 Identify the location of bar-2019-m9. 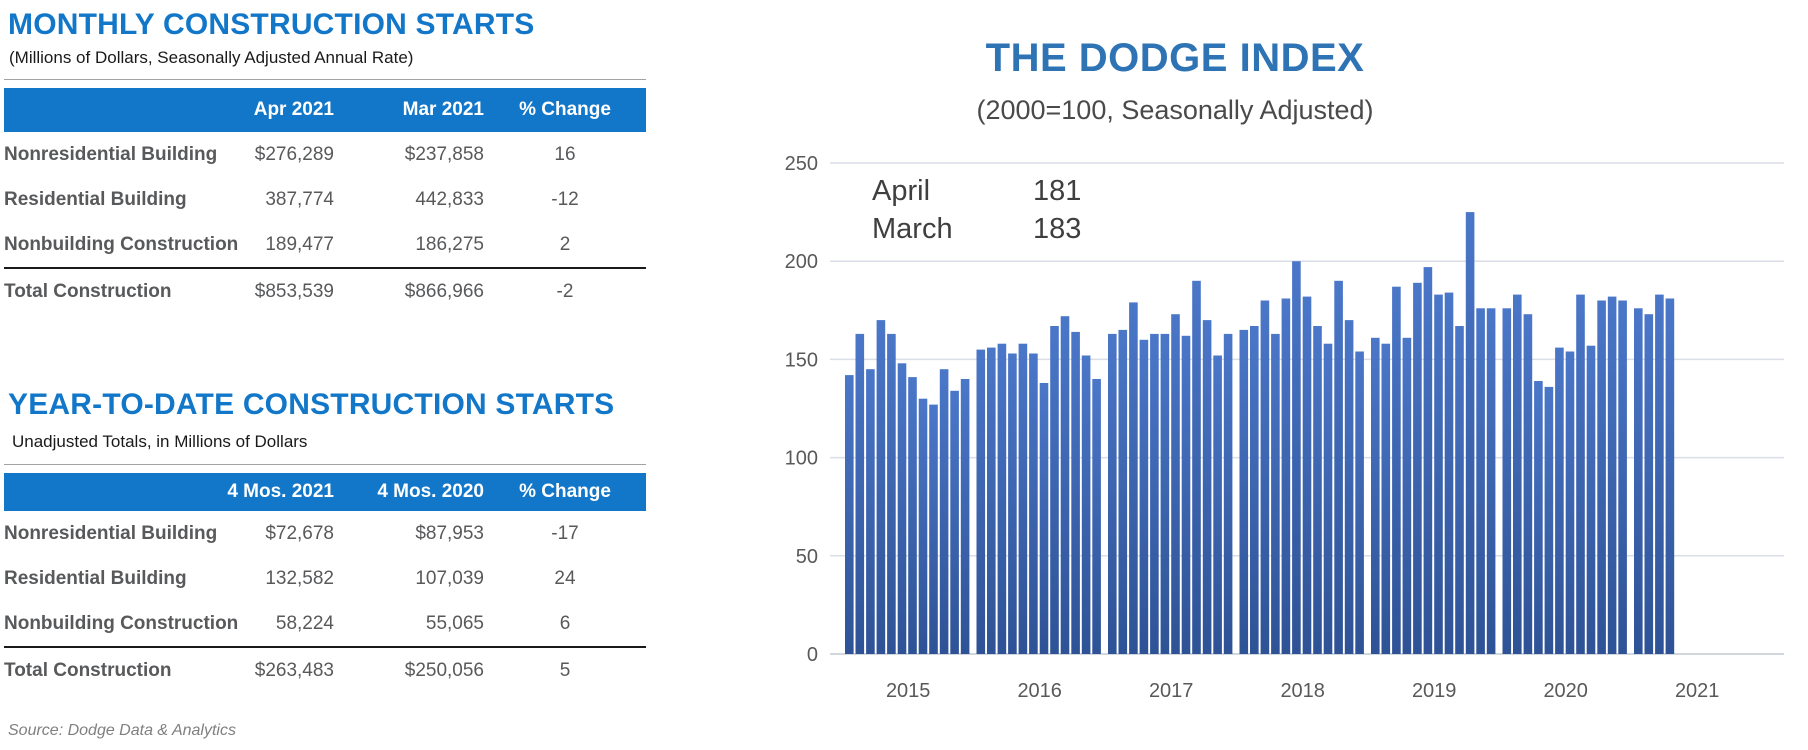
(1459, 490).